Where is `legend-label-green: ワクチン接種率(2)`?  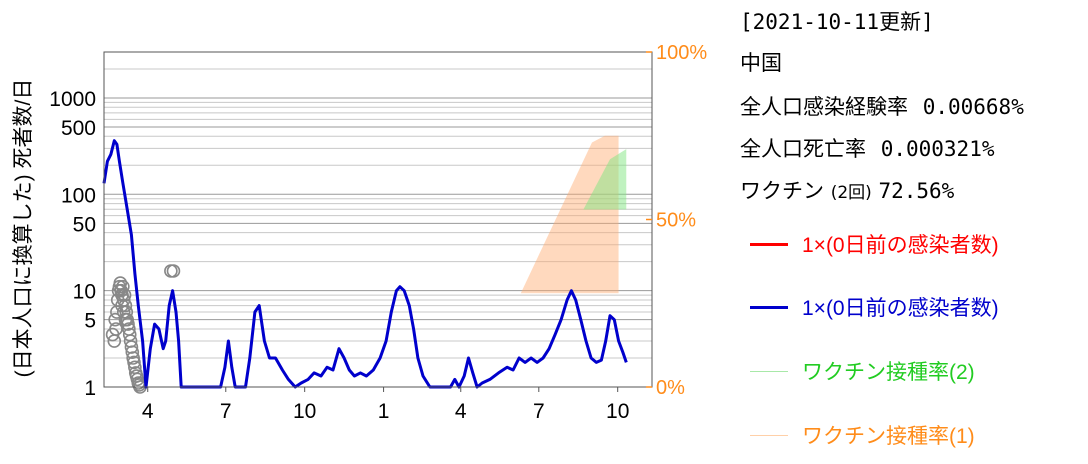
legend-label-green: ワクチン接種率(2) is located at coordinates (888, 372).